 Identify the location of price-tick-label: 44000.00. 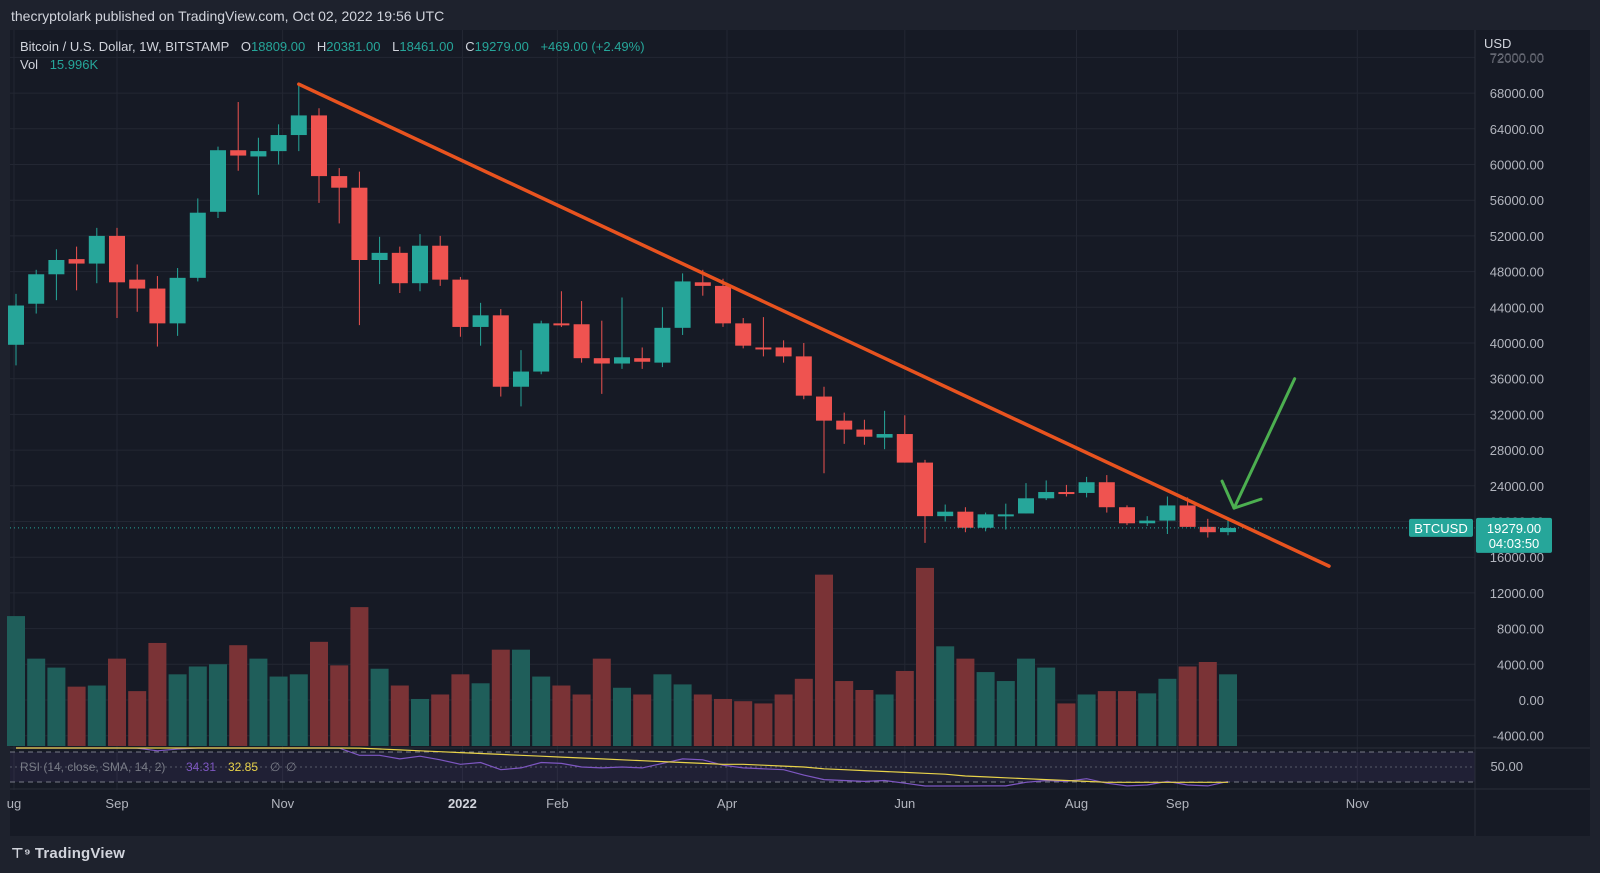
(1517, 307).